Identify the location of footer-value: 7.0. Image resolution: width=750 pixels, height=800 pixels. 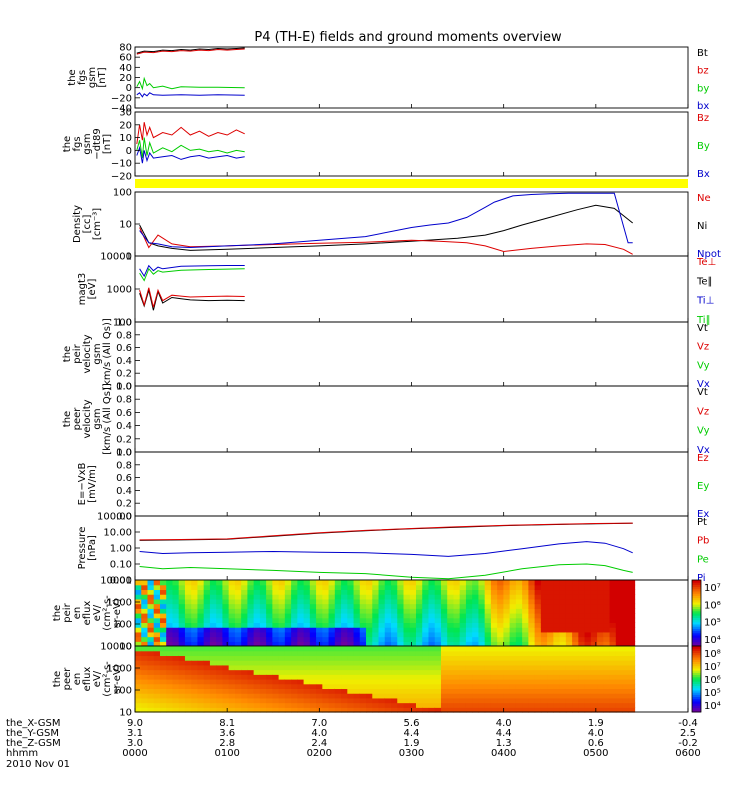
(319, 723).